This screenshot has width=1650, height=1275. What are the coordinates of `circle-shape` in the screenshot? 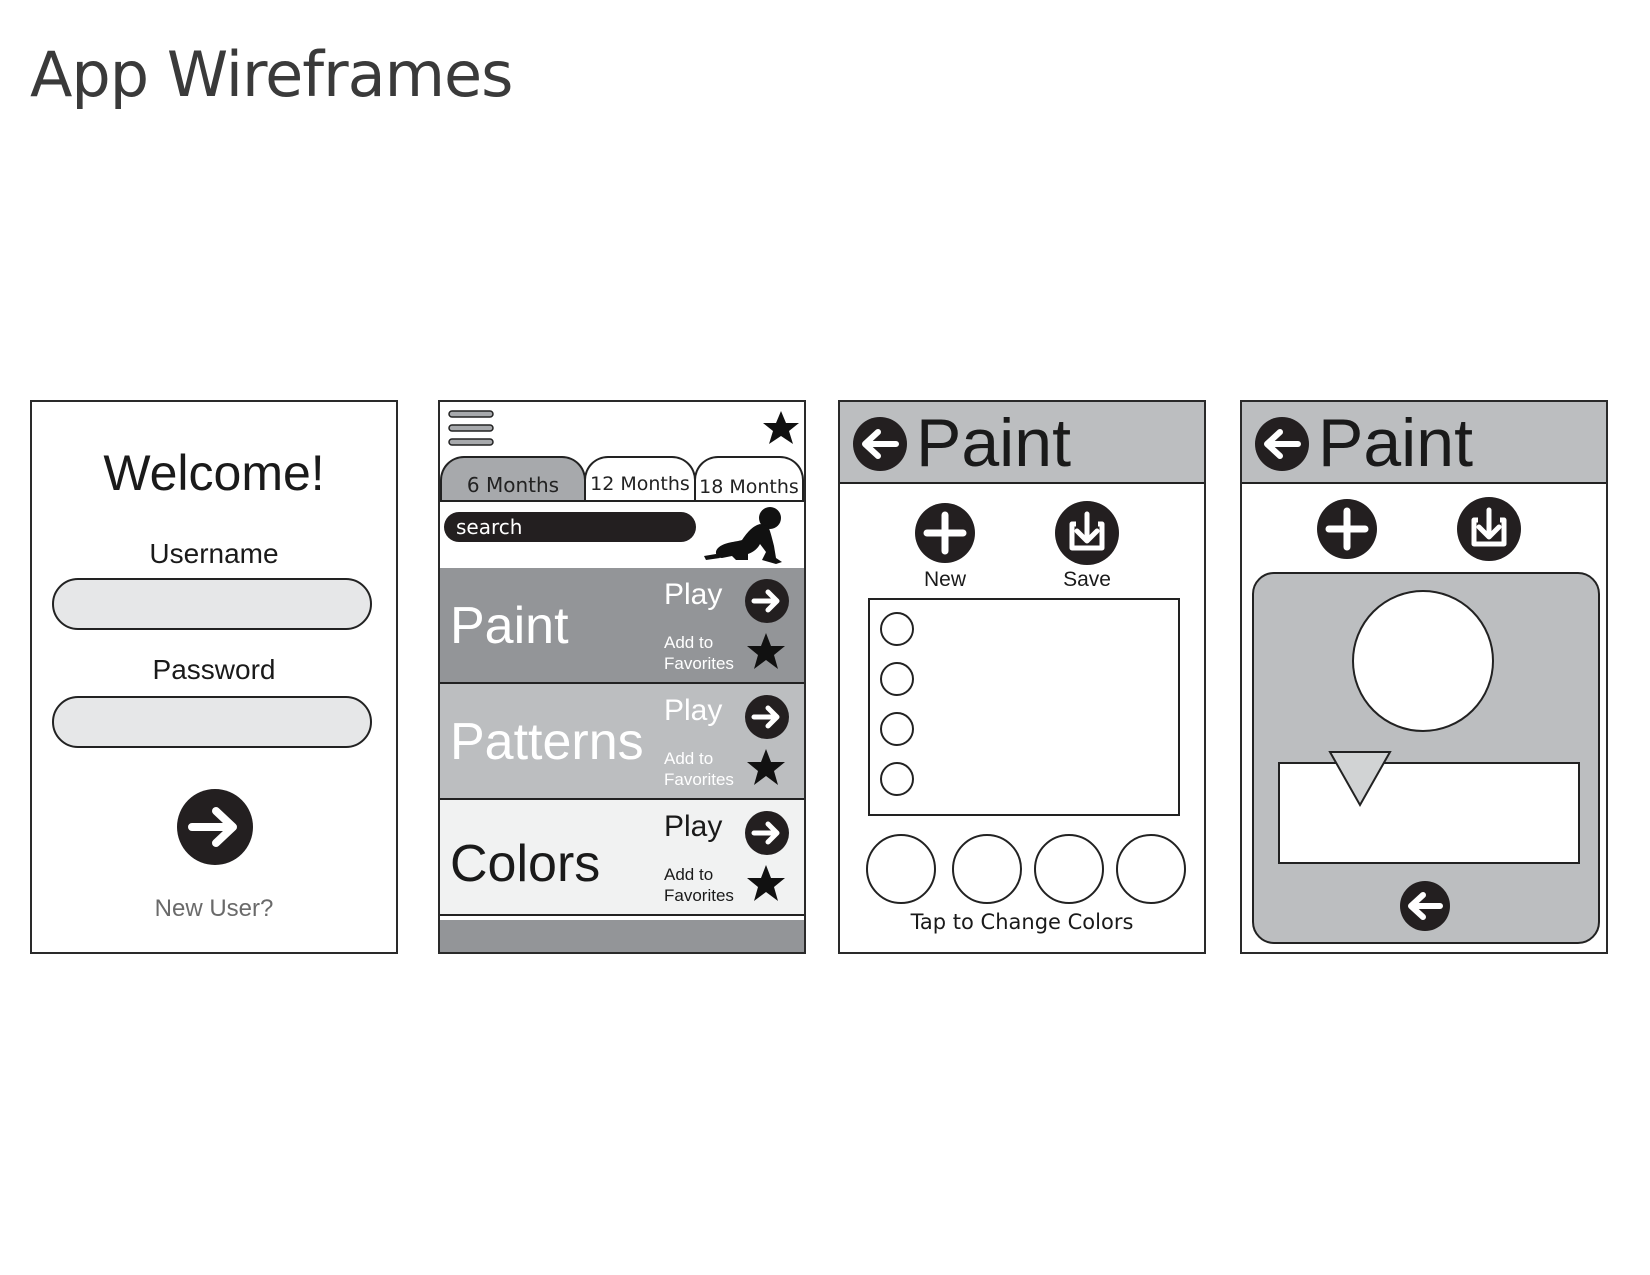 It's located at (1423, 661).